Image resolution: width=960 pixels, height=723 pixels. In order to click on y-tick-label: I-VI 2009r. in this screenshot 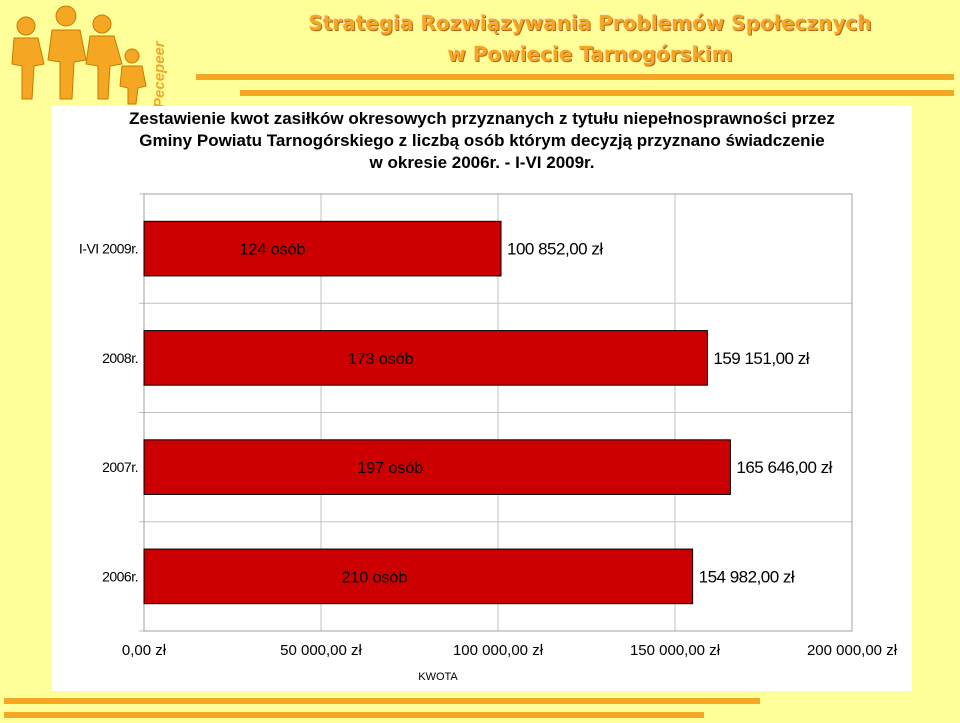, I will do `click(108, 249)`.